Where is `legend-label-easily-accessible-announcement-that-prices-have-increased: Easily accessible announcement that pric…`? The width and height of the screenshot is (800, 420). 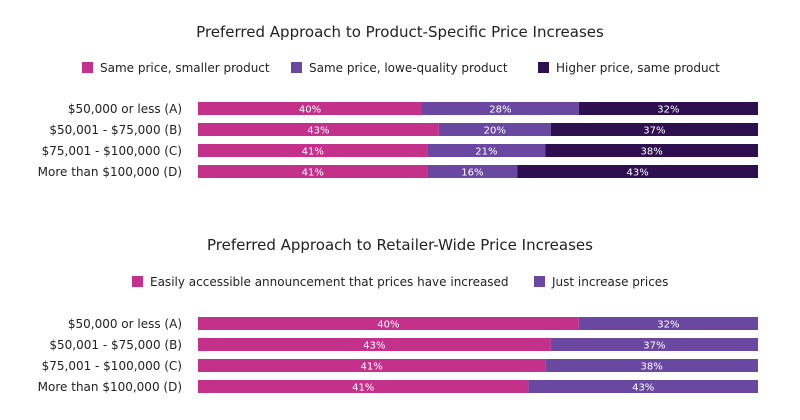
legend-label-easily-accessible-announcement-that-prices-have-increased: Easily accessible announcement that pric… is located at coordinates (329, 282).